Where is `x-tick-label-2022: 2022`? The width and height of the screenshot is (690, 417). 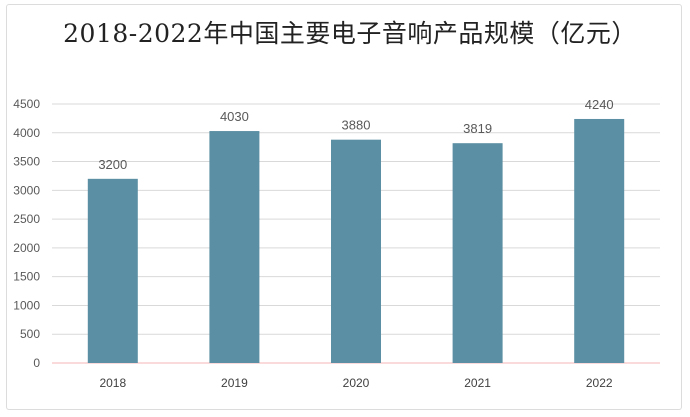 x-tick-label-2022: 2022 is located at coordinates (599, 383).